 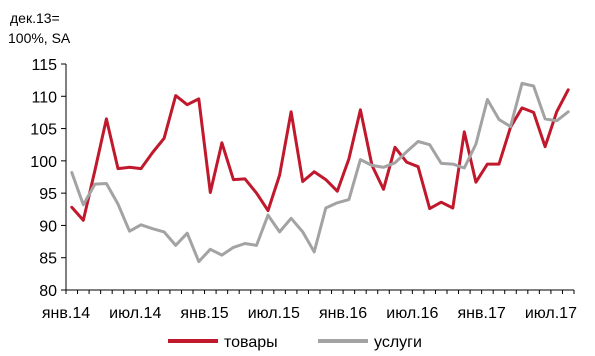 What do you see at coordinates (204, 313) in the screenshot?
I see `x-tick-label: янв.15` at bounding box center [204, 313].